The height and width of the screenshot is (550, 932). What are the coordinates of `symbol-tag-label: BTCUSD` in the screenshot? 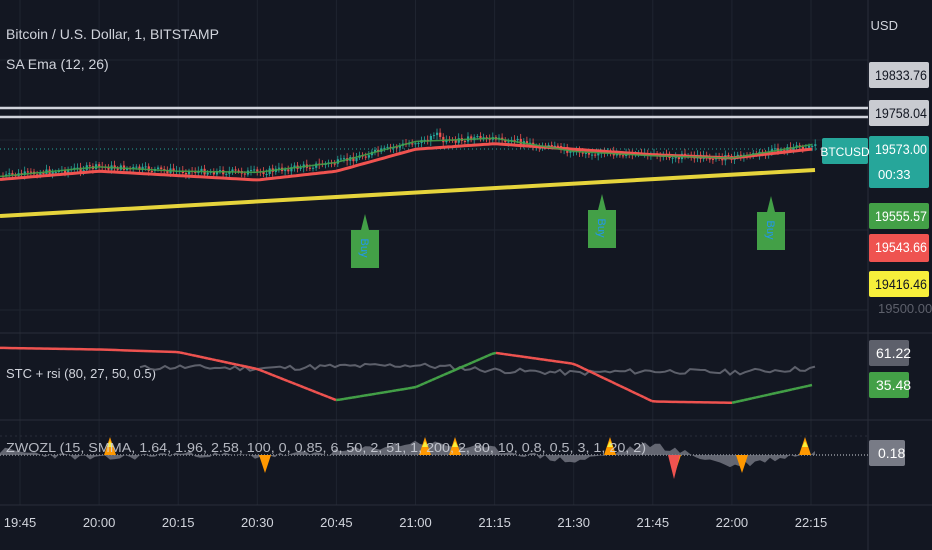 It's located at (845, 152).